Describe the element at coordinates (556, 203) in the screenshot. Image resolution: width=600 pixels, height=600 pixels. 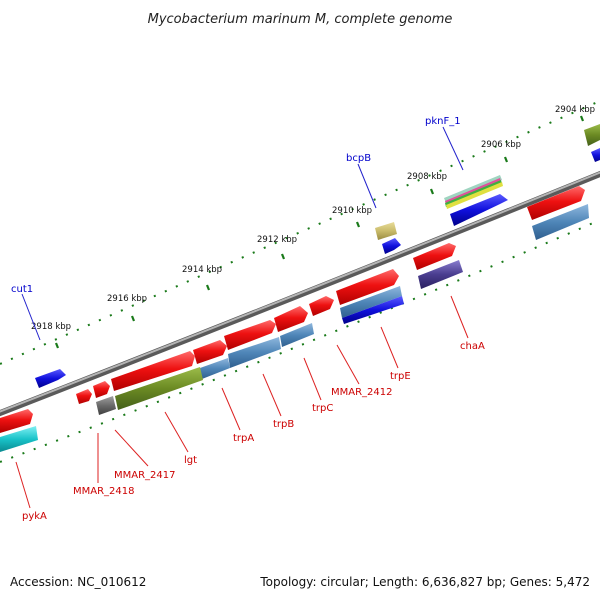
I see `gene-red-right` at that location.